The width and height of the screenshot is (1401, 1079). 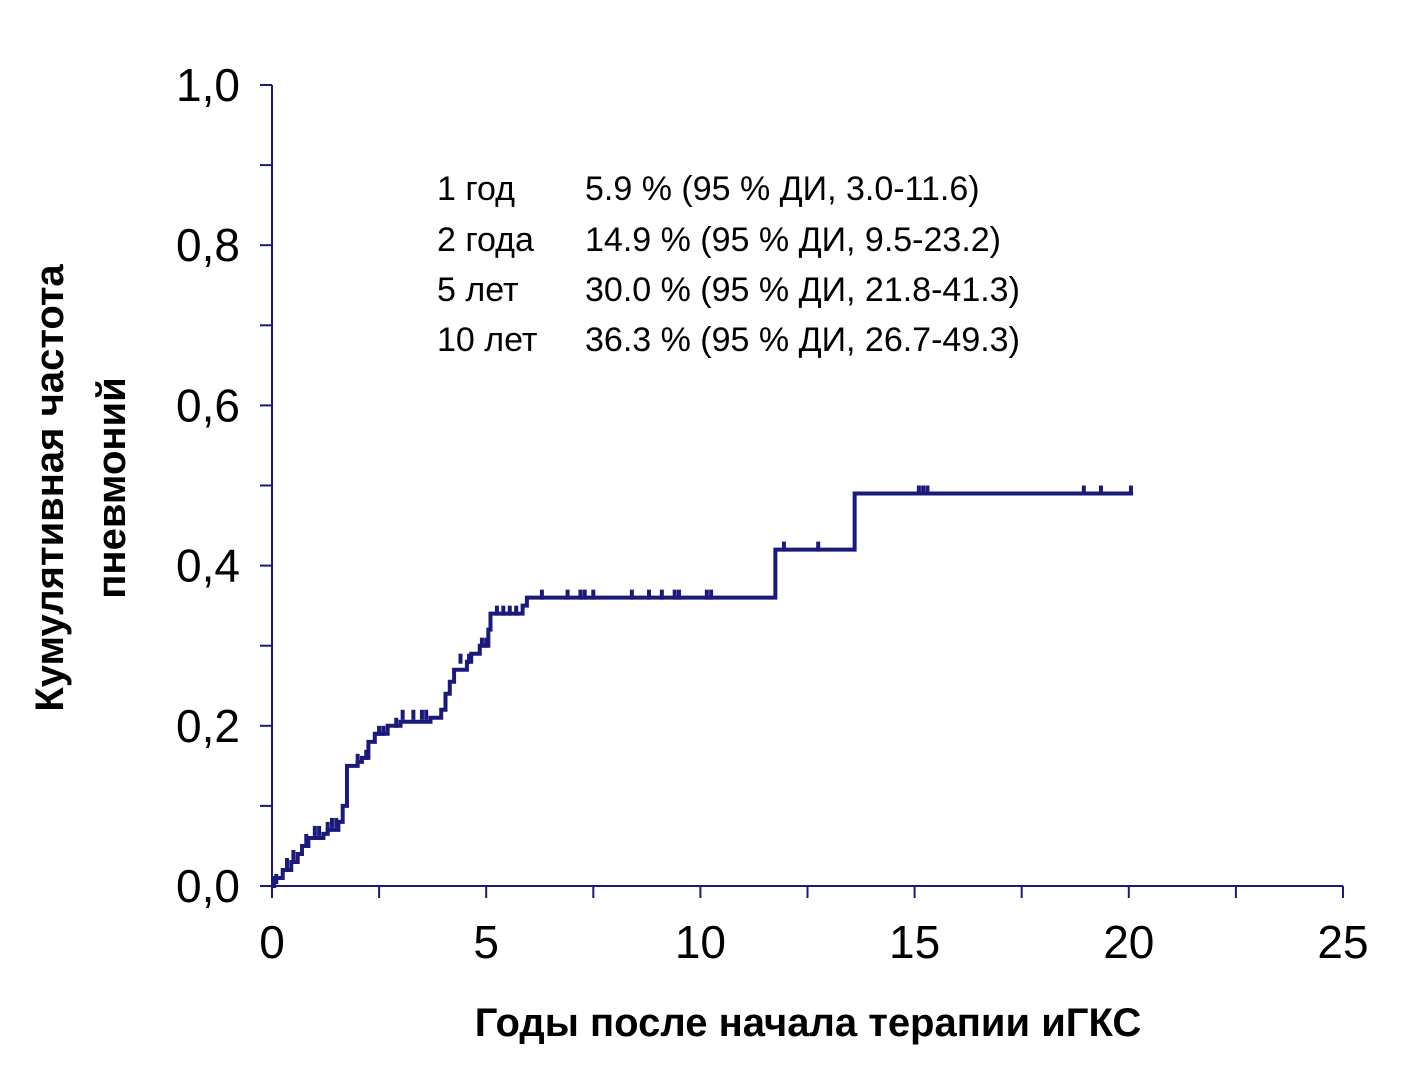 I want to click on annotation-value-4: 36.3 % (95 % ДИ, 26.7-49.3), so click(x=802, y=340).